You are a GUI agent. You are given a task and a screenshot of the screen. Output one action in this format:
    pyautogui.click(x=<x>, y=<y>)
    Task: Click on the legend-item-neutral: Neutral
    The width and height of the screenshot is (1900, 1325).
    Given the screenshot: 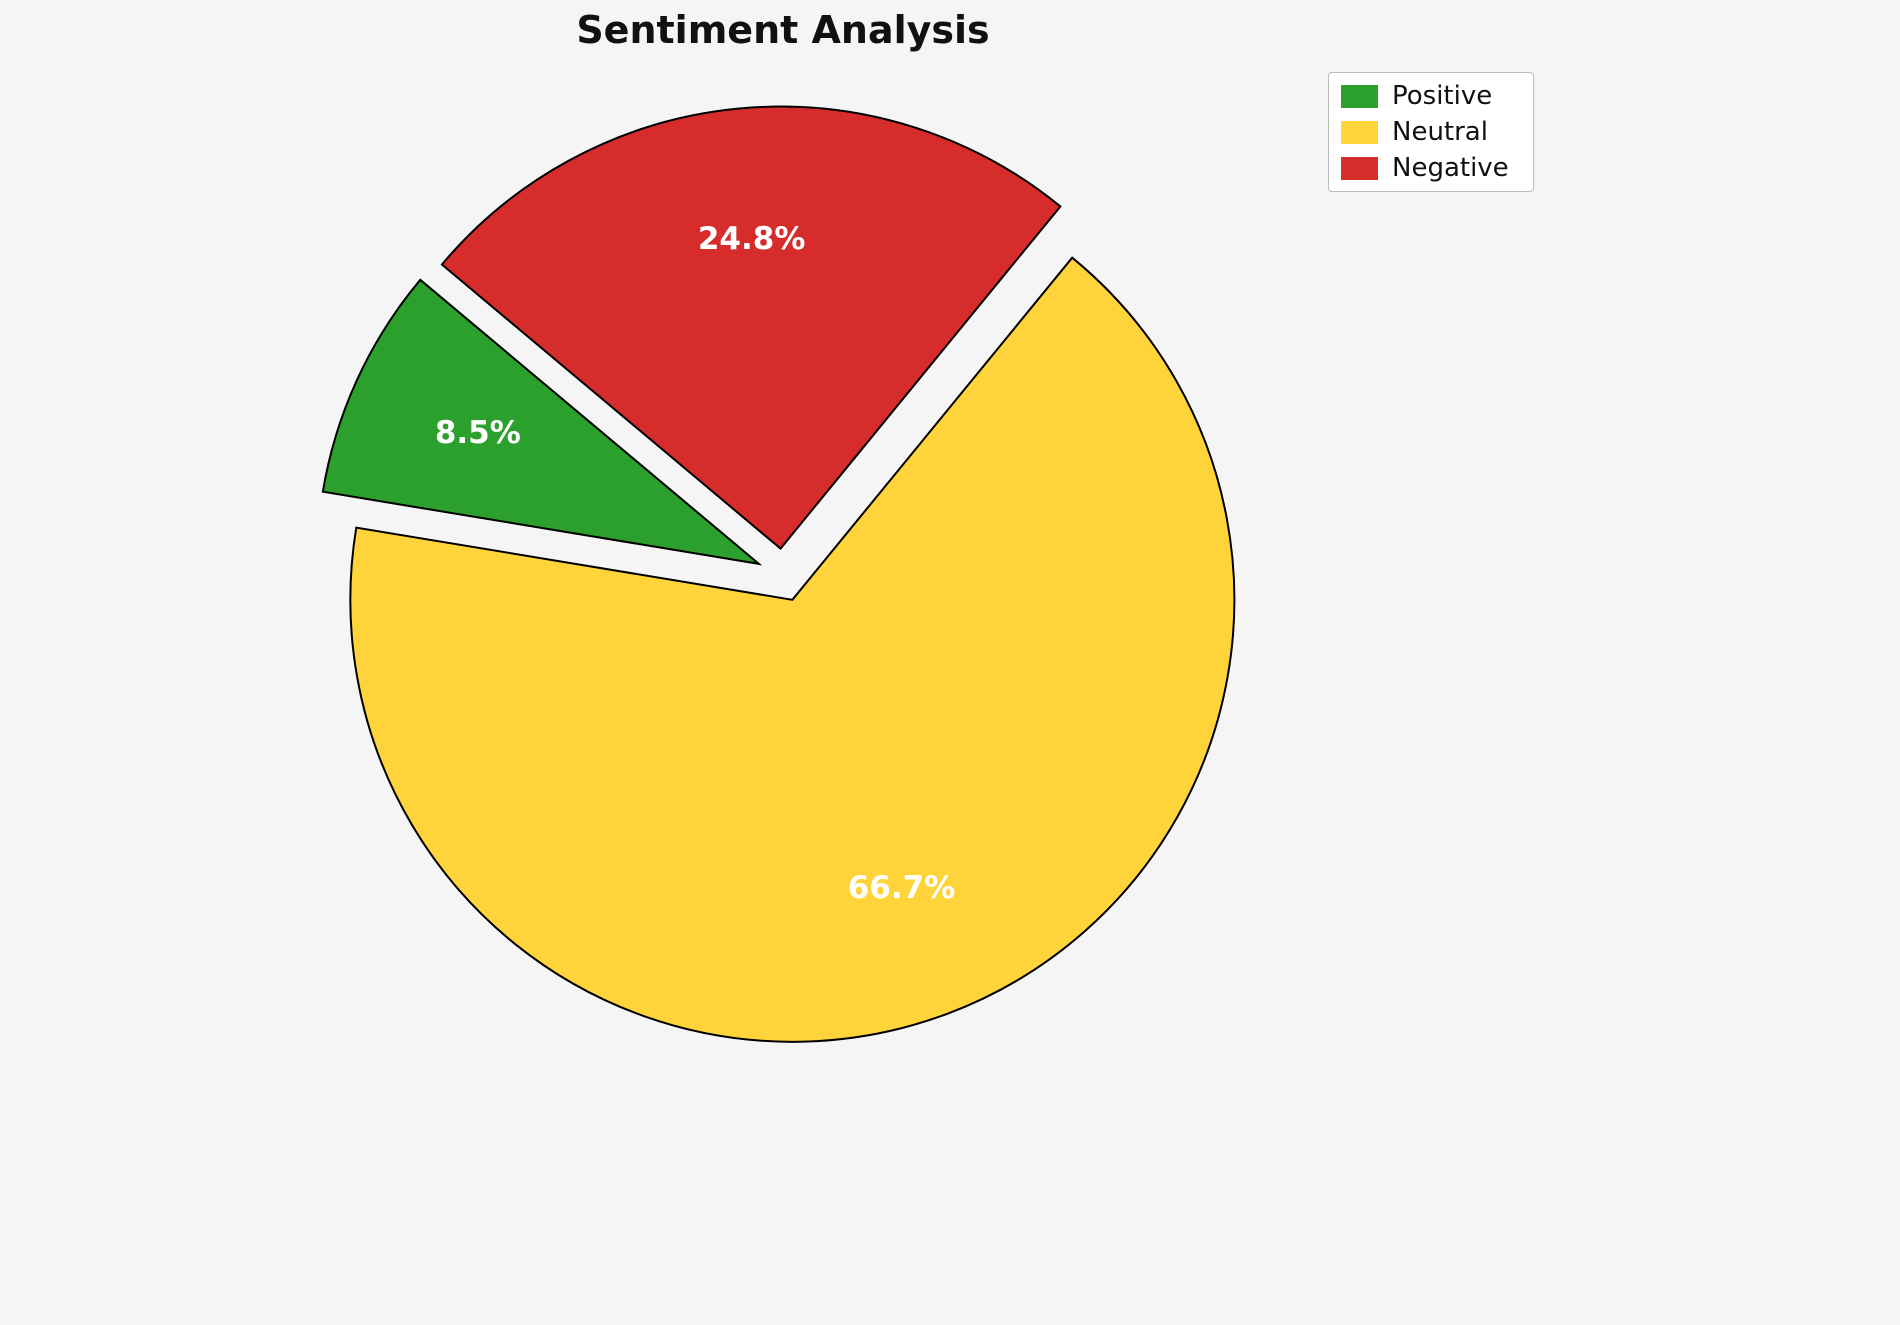 What is the action you would take?
    pyautogui.click(x=1431, y=132)
    